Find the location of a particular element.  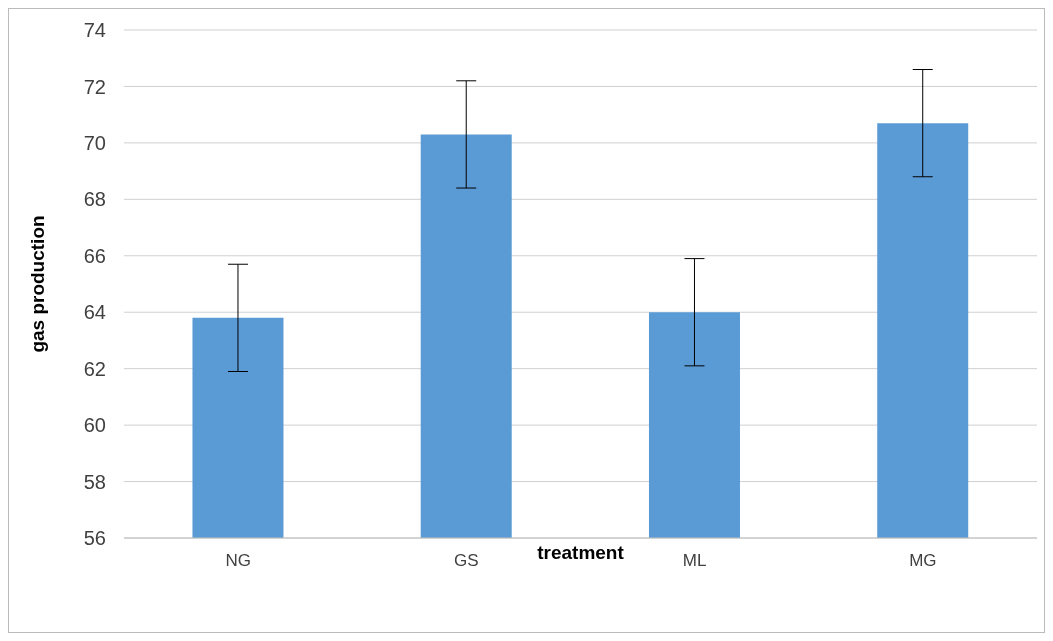

y-tick-label: 56 is located at coordinates (94, 538).